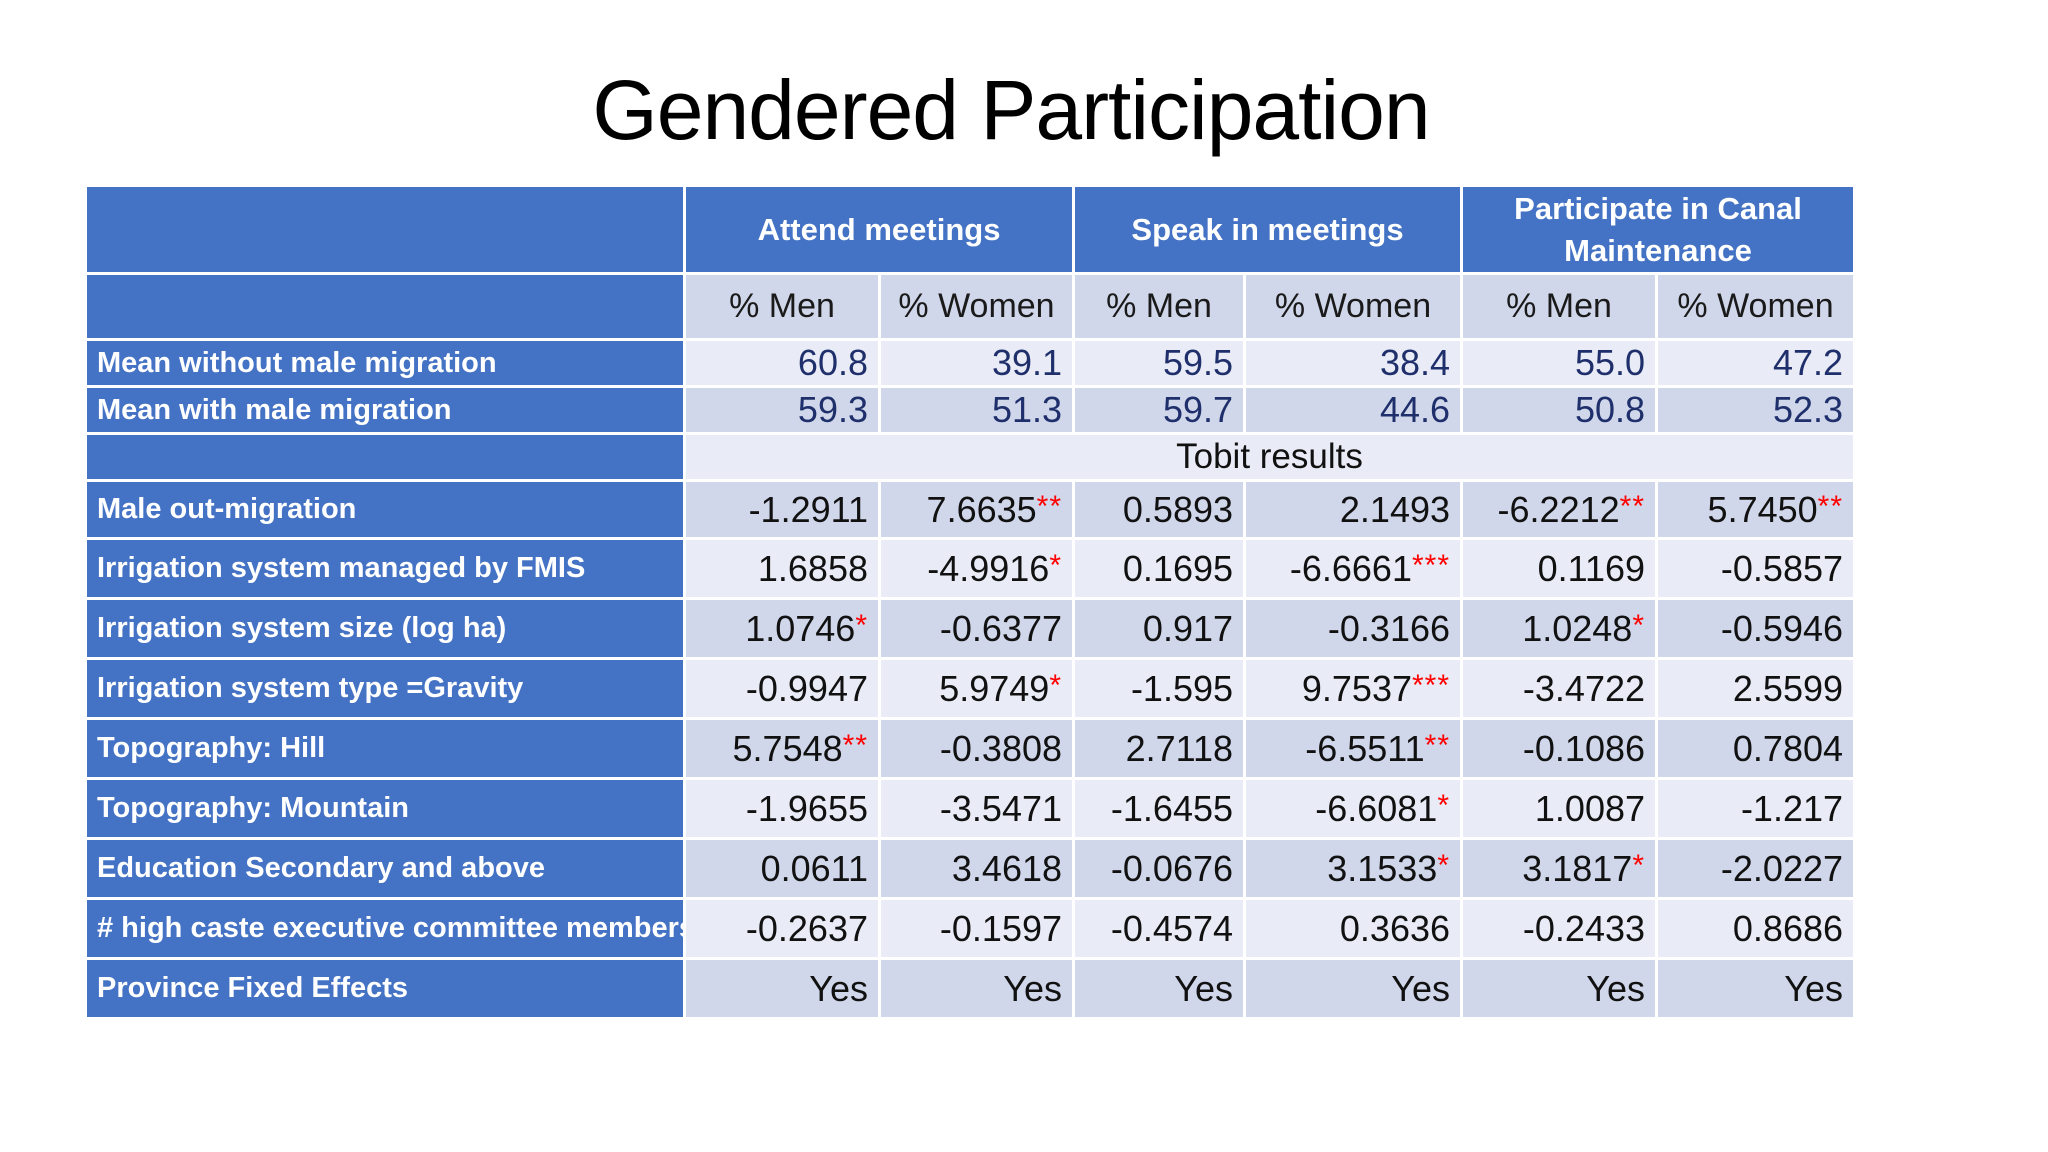 This screenshot has width=2048, height=1152. What do you see at coordinates (1756, 363) in the screenshot?
I see `value-cell: 47.2` at bounding box center [1756, 363].